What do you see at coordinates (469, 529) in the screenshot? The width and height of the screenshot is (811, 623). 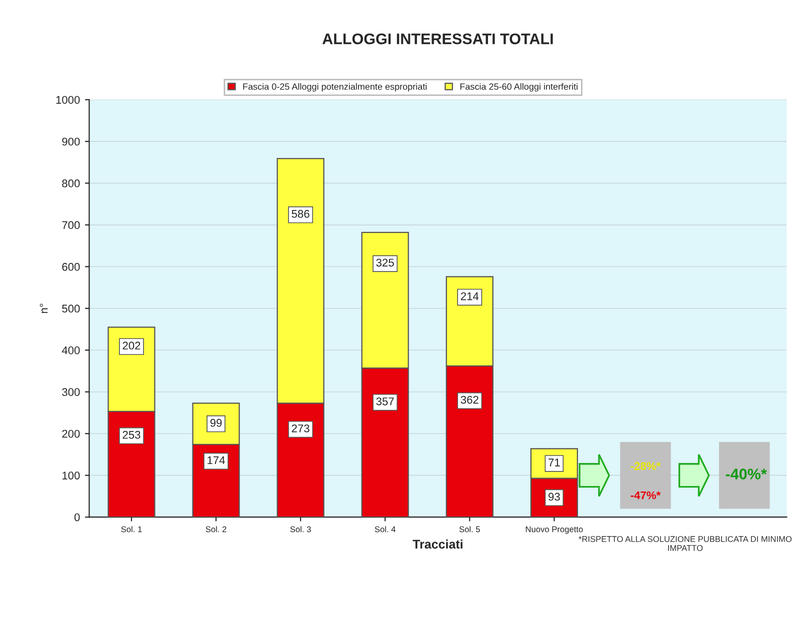 I see `x-tick-label: Sol. 5` at bounding box center [469, 529].